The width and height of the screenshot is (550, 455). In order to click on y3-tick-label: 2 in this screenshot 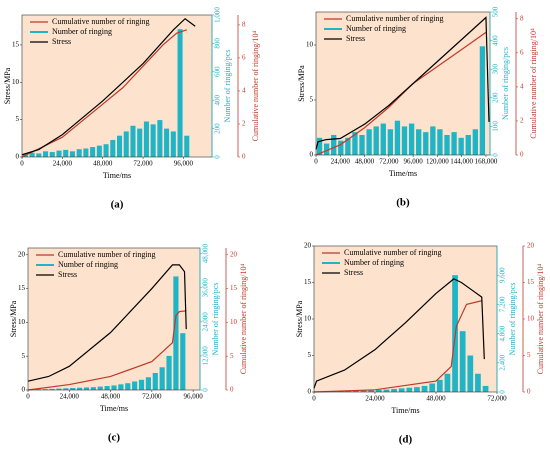, I will do `click(244, 124)`.